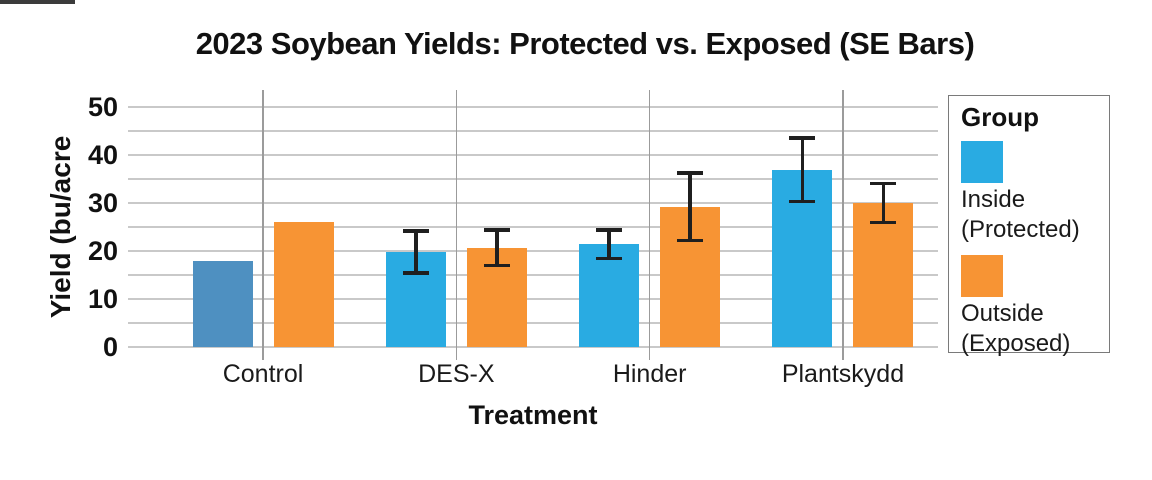 The width and height of the screenshot is (1152, 480). I want to click on category-line-des-x, so click(456, 225).